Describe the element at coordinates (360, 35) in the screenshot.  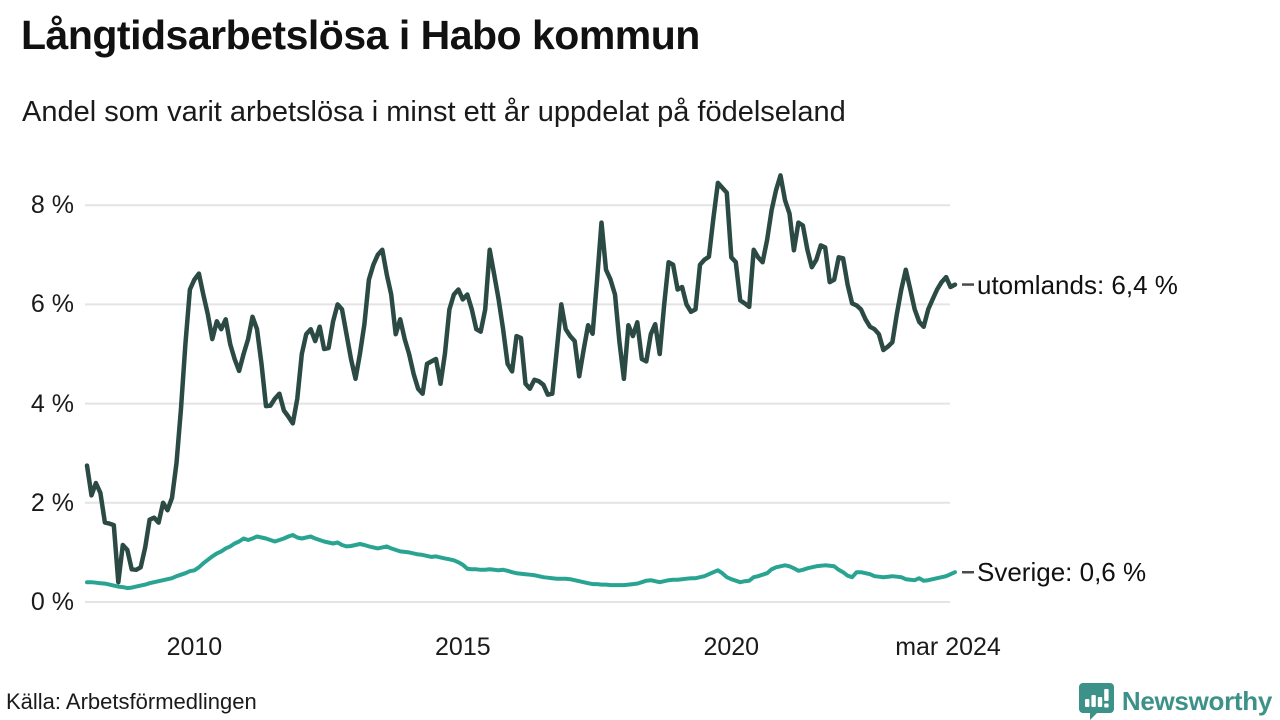
I see `page-title: Långtidsarbetslösa i Habo kommun` at that location.